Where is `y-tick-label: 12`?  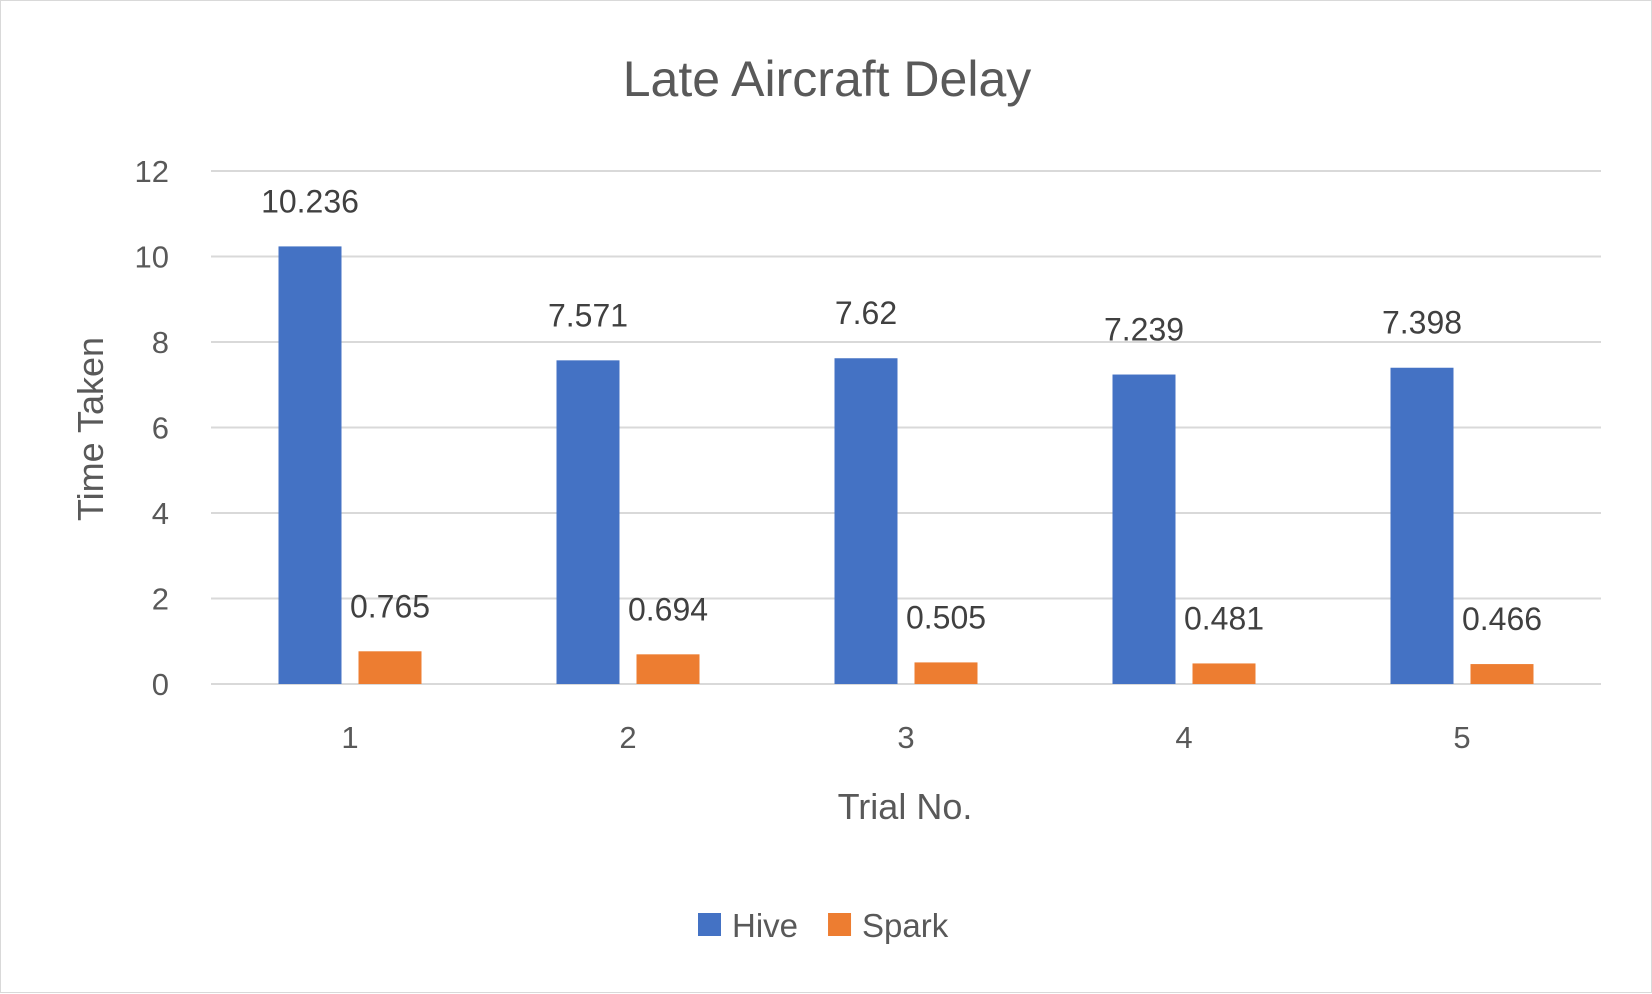 y-tick-label: 12 is located at coordinates (152, 171).